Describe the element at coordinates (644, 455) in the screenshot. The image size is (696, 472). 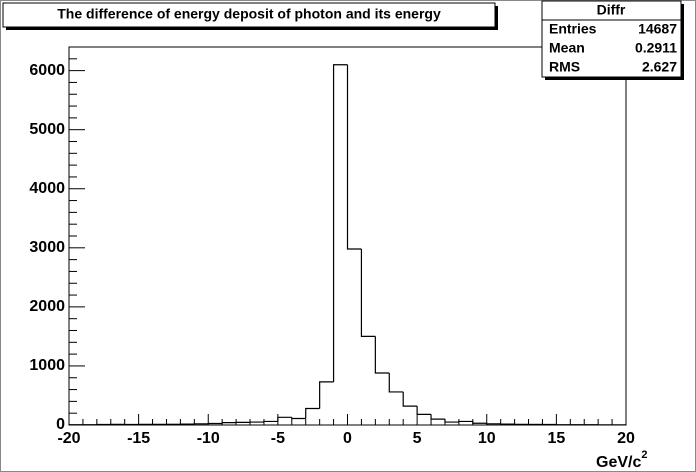
I see `x-axis-label-sup: 2` at that location.